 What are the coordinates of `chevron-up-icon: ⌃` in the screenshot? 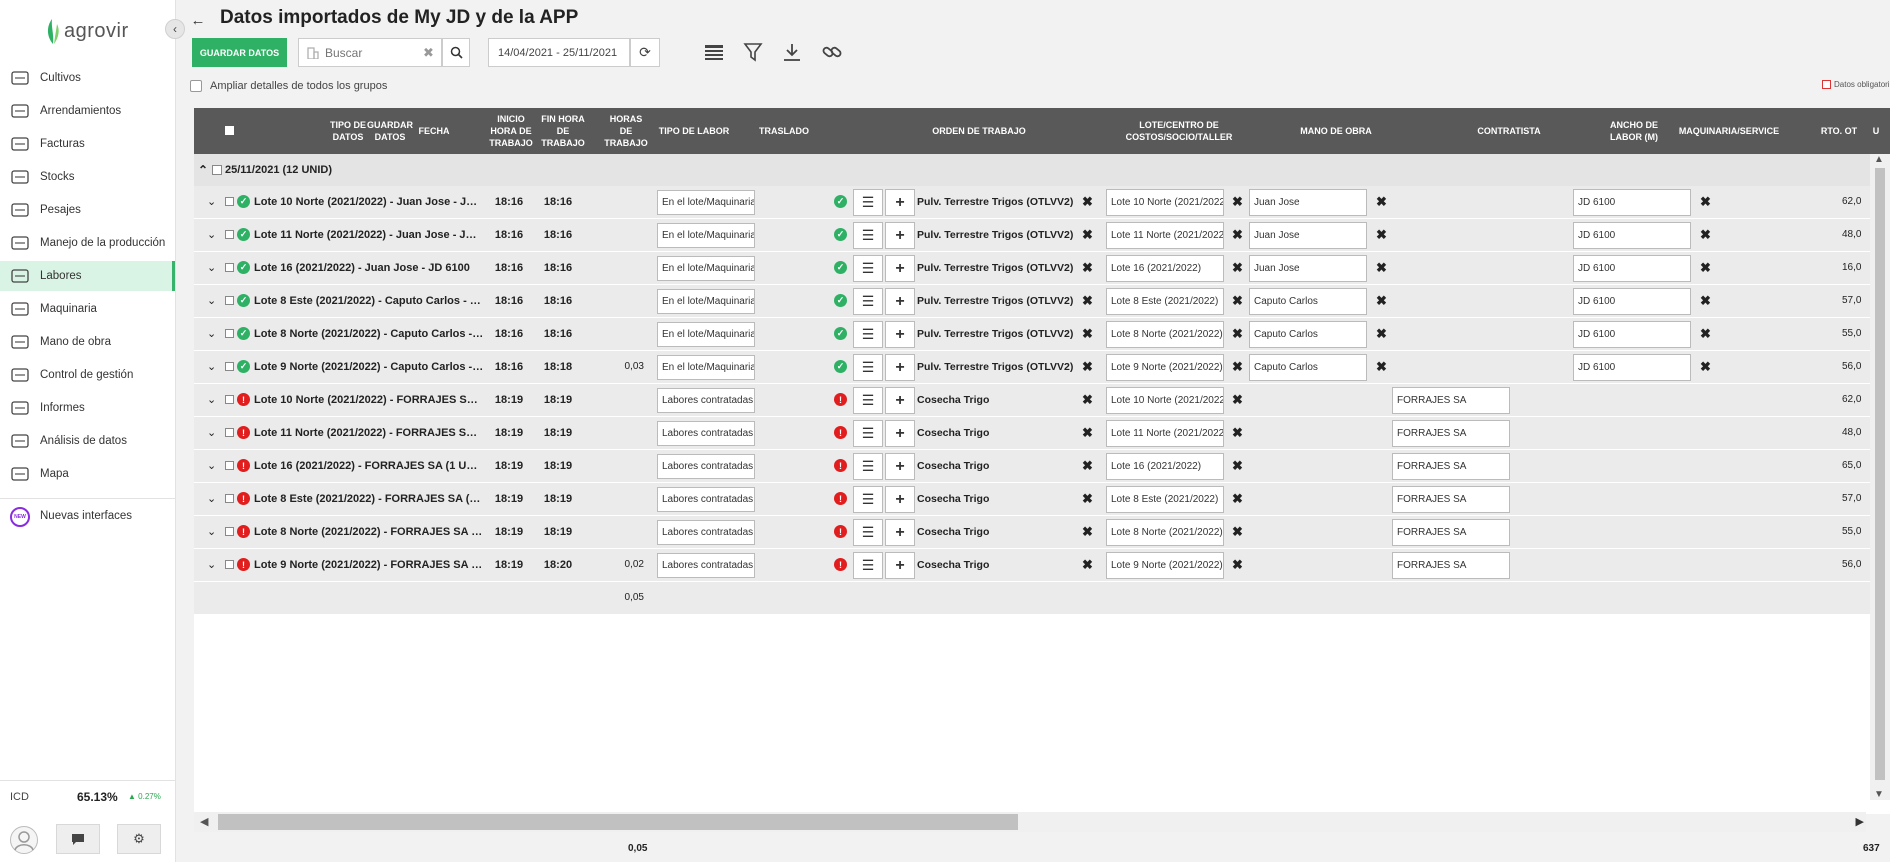 It's located at (203, 170).